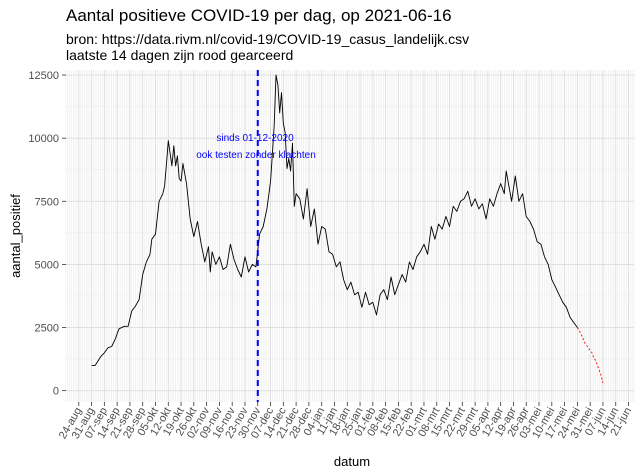  Describe the element at coordinates (15, 236) in the screenshot. I see `y-axis-title: aantal_positief` at that location.